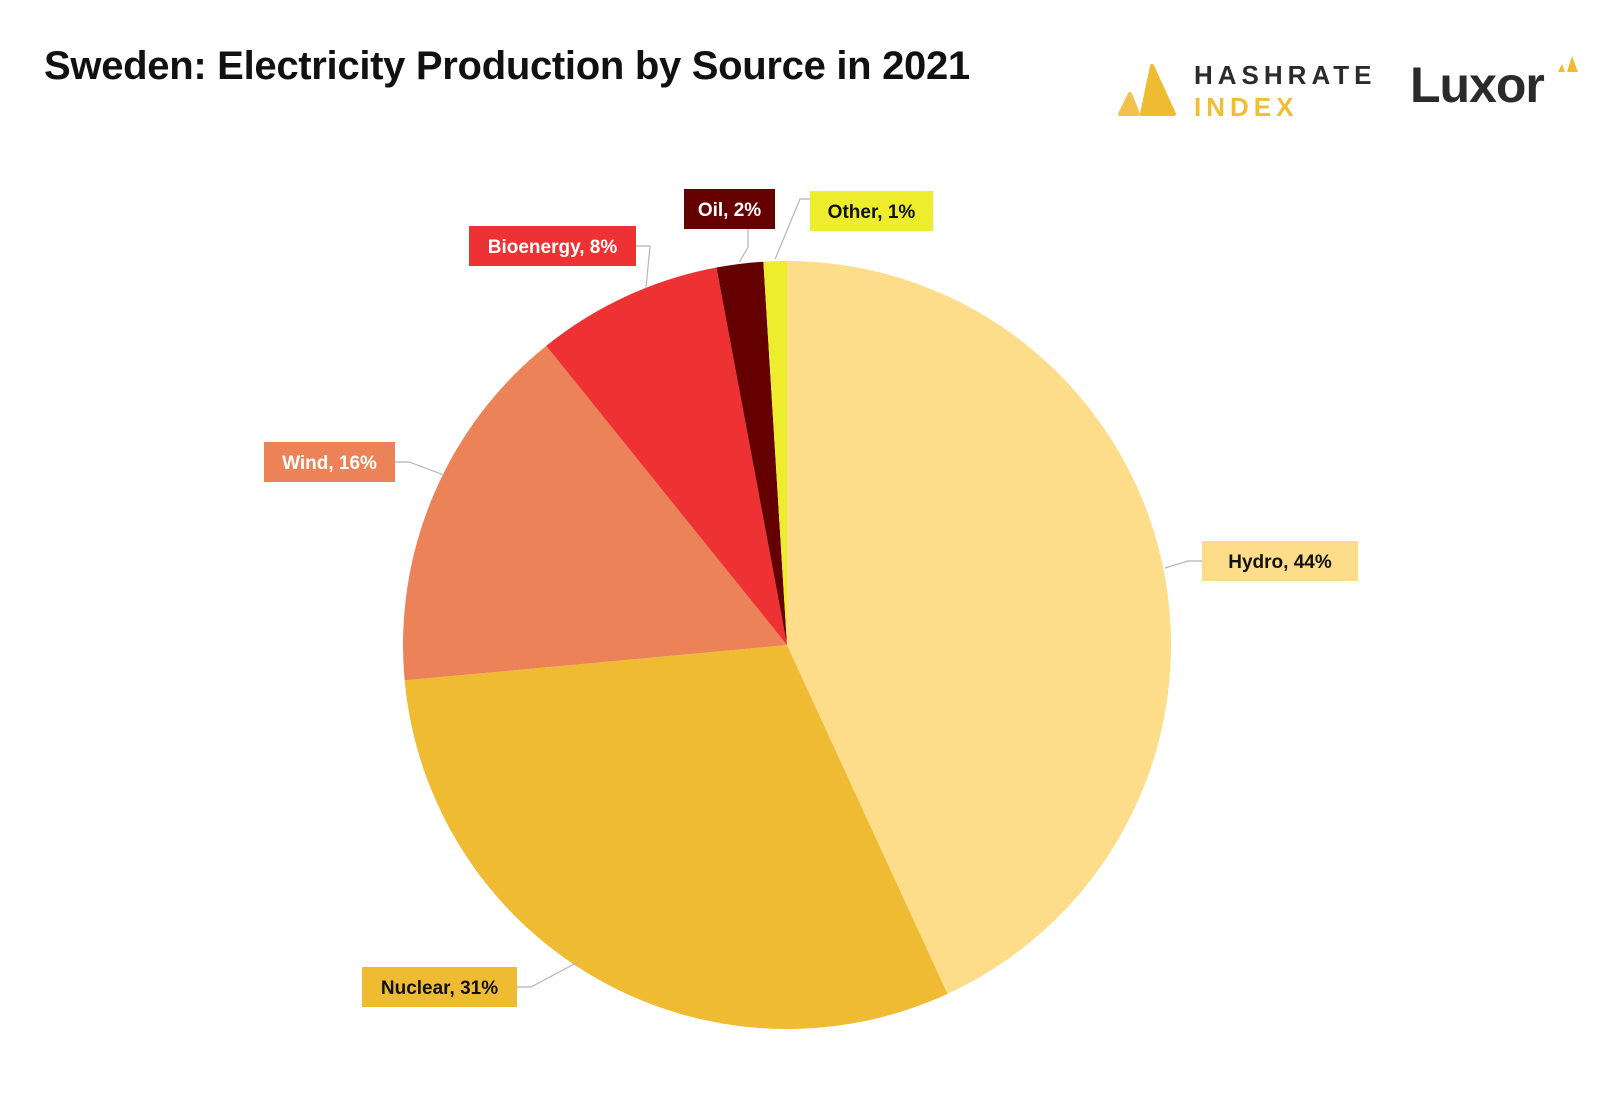 The width and height of the screenshot is (1624, 1120). I want to click on pie-slice-wind, so click(594, 513).